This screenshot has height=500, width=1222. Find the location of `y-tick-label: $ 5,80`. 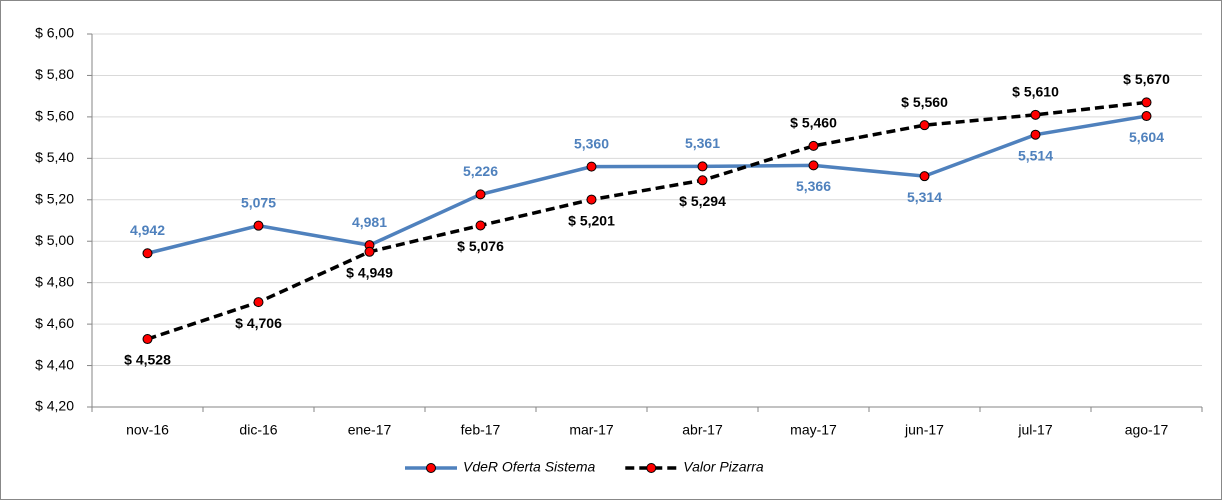

y-tick-label: $ 5,80 is located at coordinates (54, 74).